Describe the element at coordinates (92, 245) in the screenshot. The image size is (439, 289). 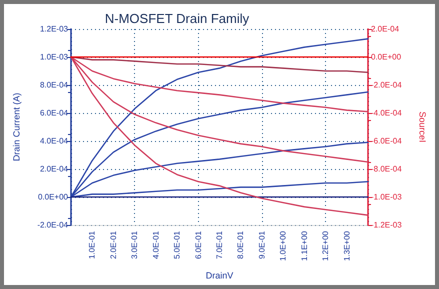
I see `x-tick-label: 1.0E-01` at that location.